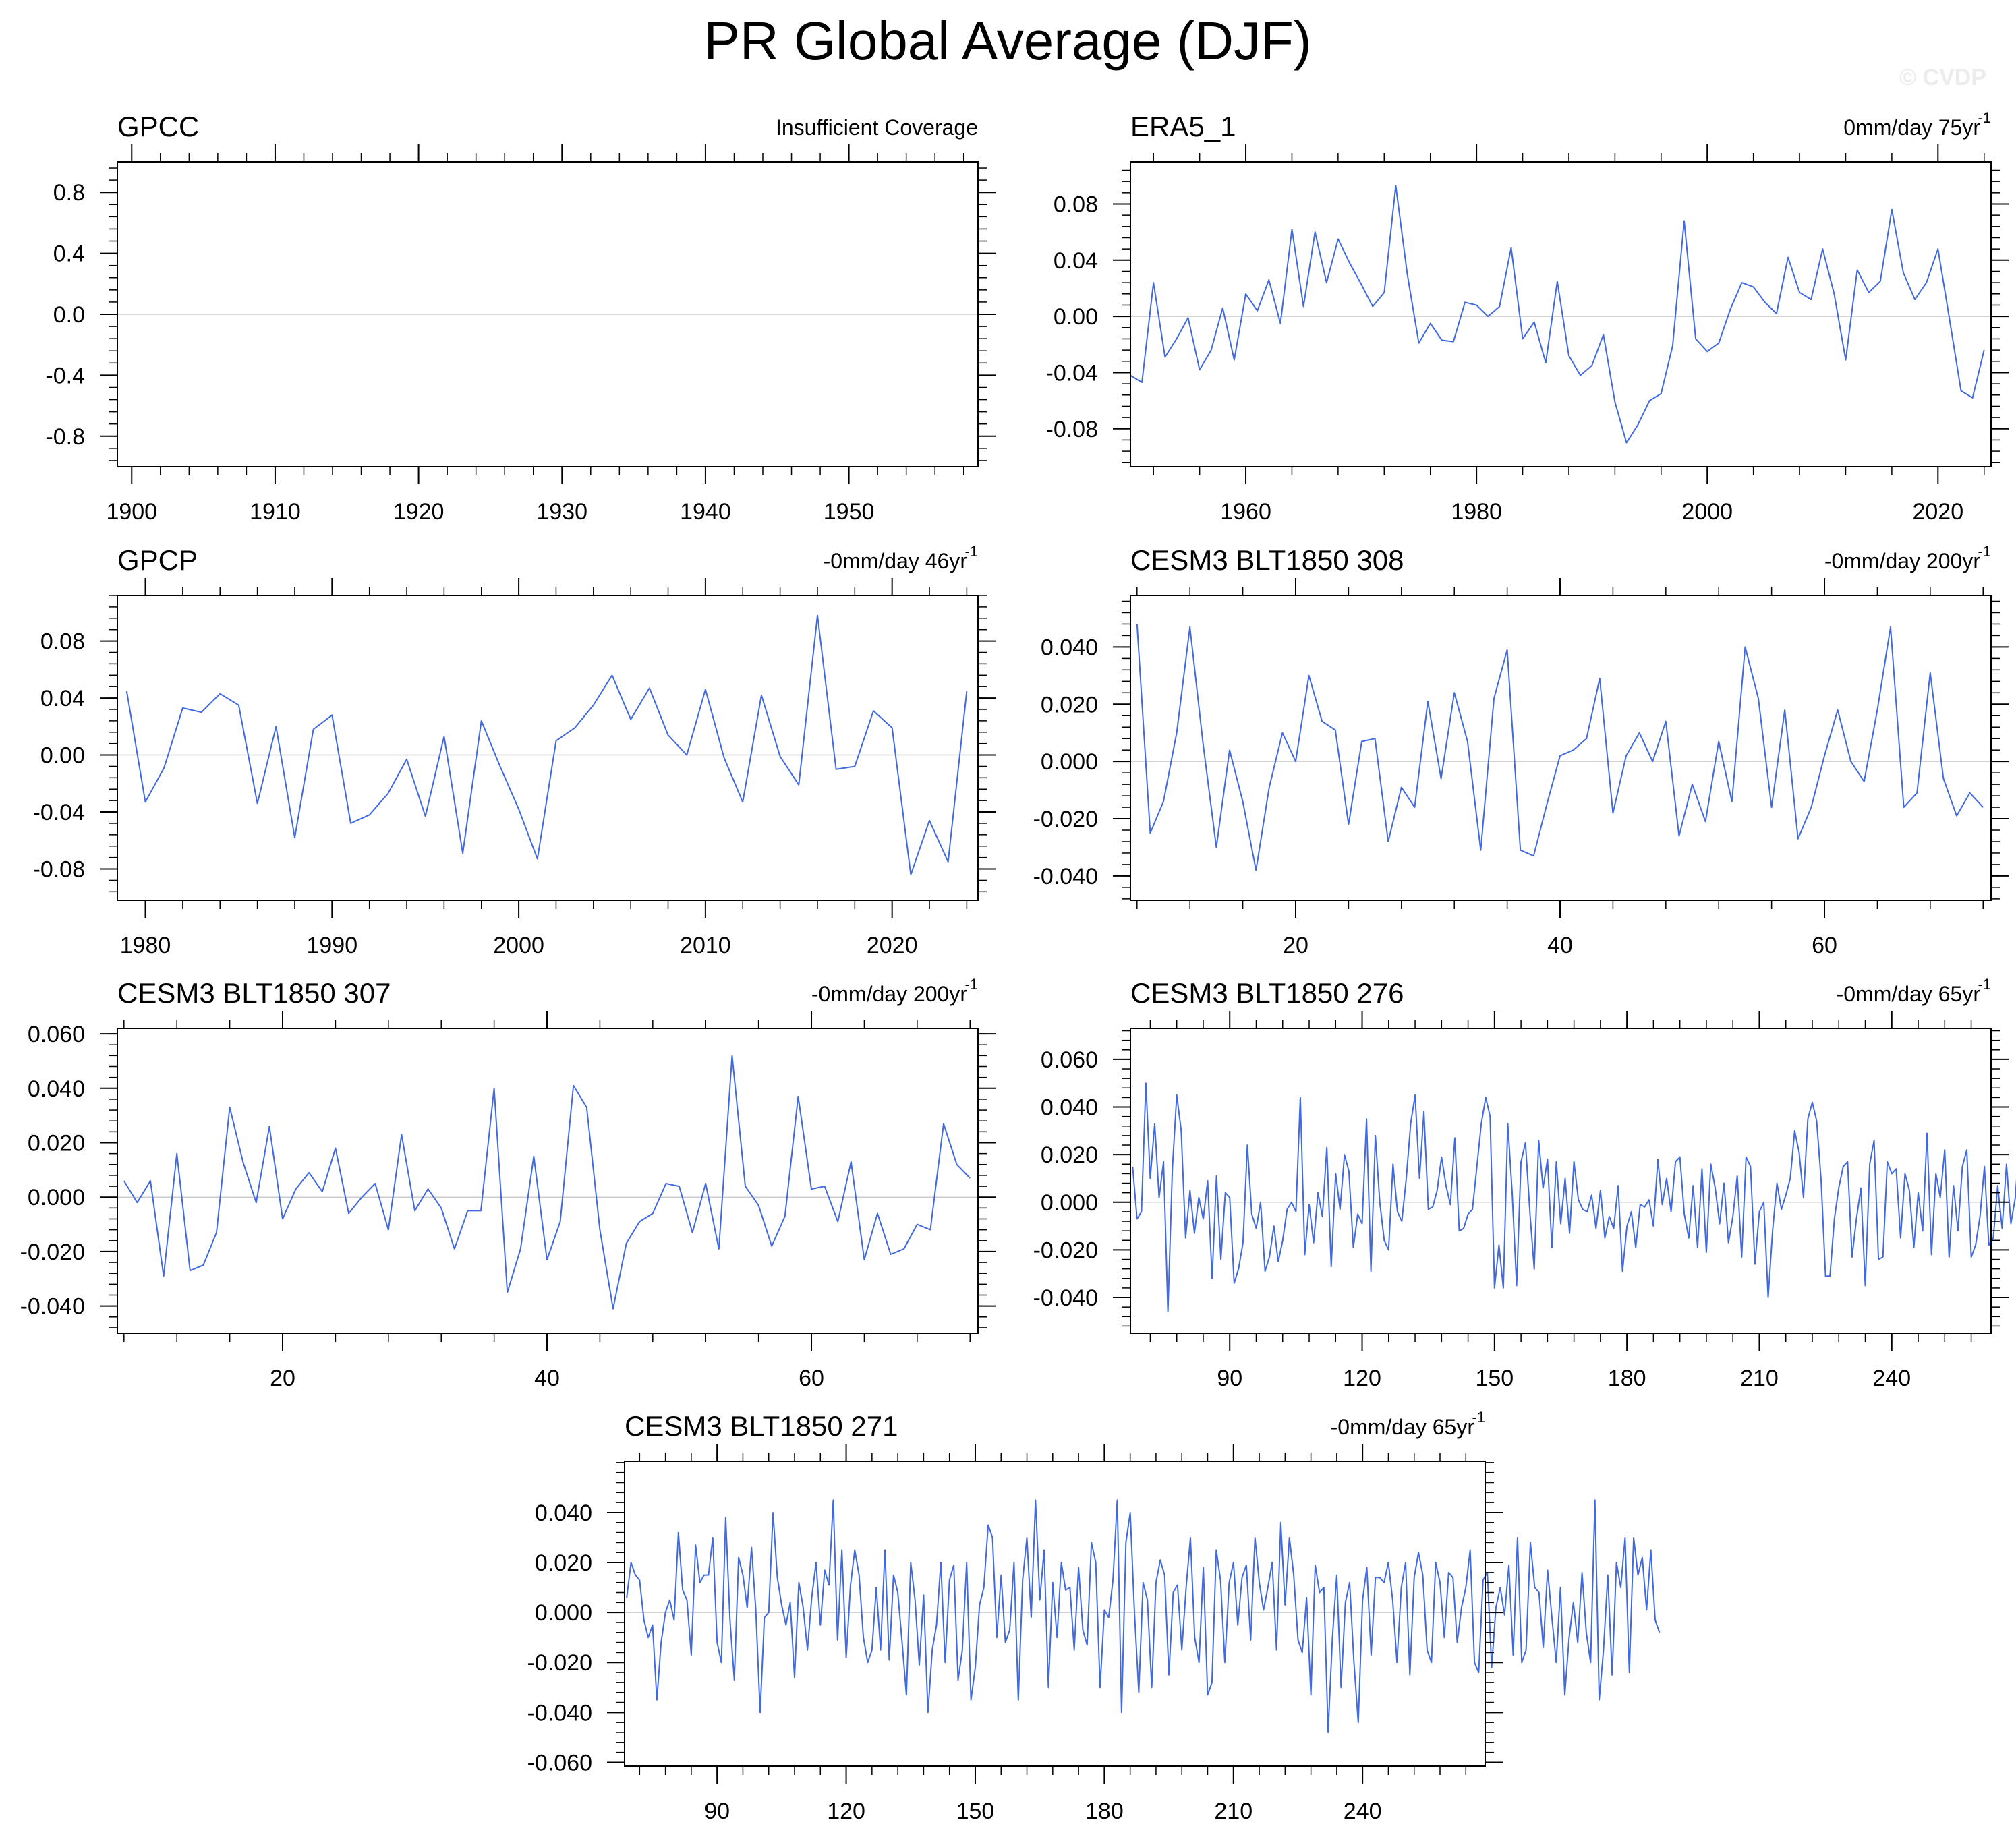 This screenshot has height=1841, width=2016. What do you see at coordinates (418, 512) in the screenshot?
I see `x-tick-label: 1920` at bounding box center [418, 512].